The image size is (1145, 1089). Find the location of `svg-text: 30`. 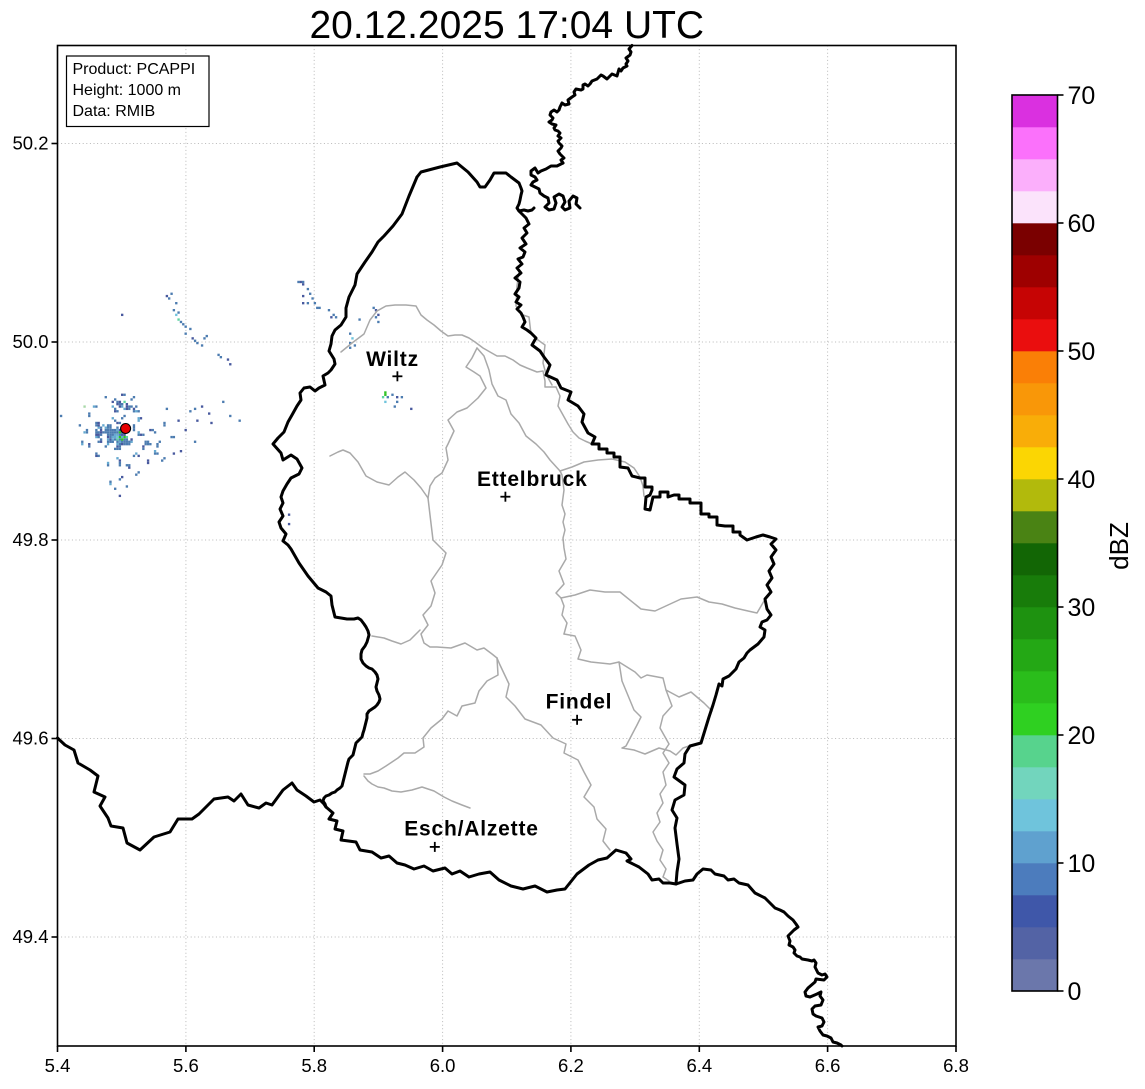

svg-text: 30 is located at coordinates (1082, 608).